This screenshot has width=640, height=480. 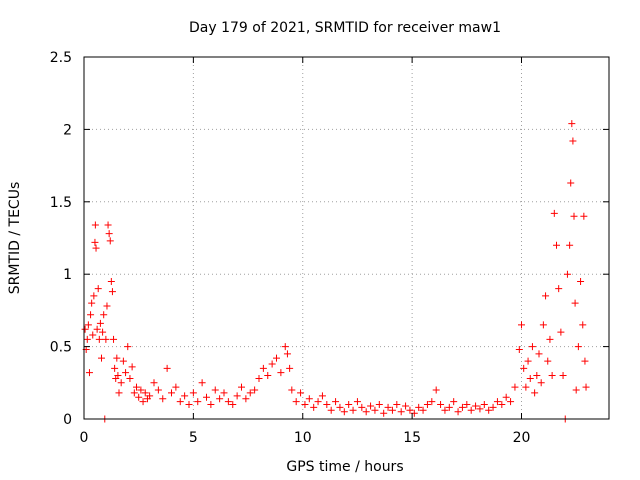 I want to click on x-tick-label: 20, so click(x=522, y=438).